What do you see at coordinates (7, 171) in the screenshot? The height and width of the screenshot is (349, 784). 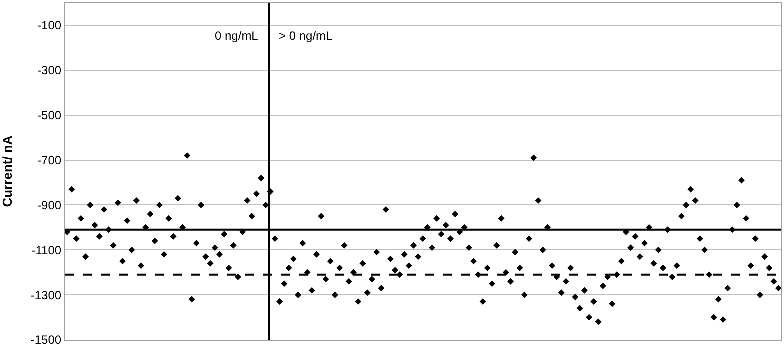 I see `y-axis-title: Current/ nA` at bounding box center [7, 171].